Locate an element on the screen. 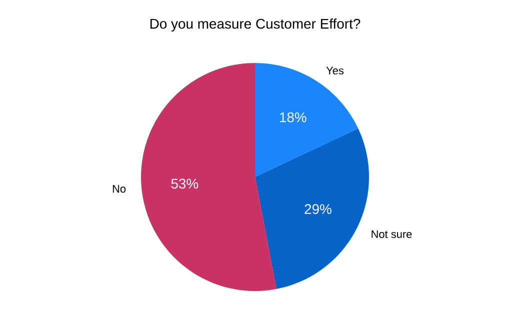 The height and width of the screenshot is (325, 510). slice-label: No is located at coordinates (119, 189).